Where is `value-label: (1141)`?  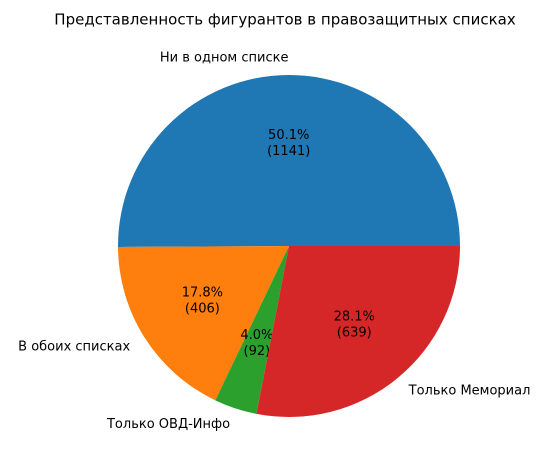 value-label: (1141) is located at coordinates (288, 151).